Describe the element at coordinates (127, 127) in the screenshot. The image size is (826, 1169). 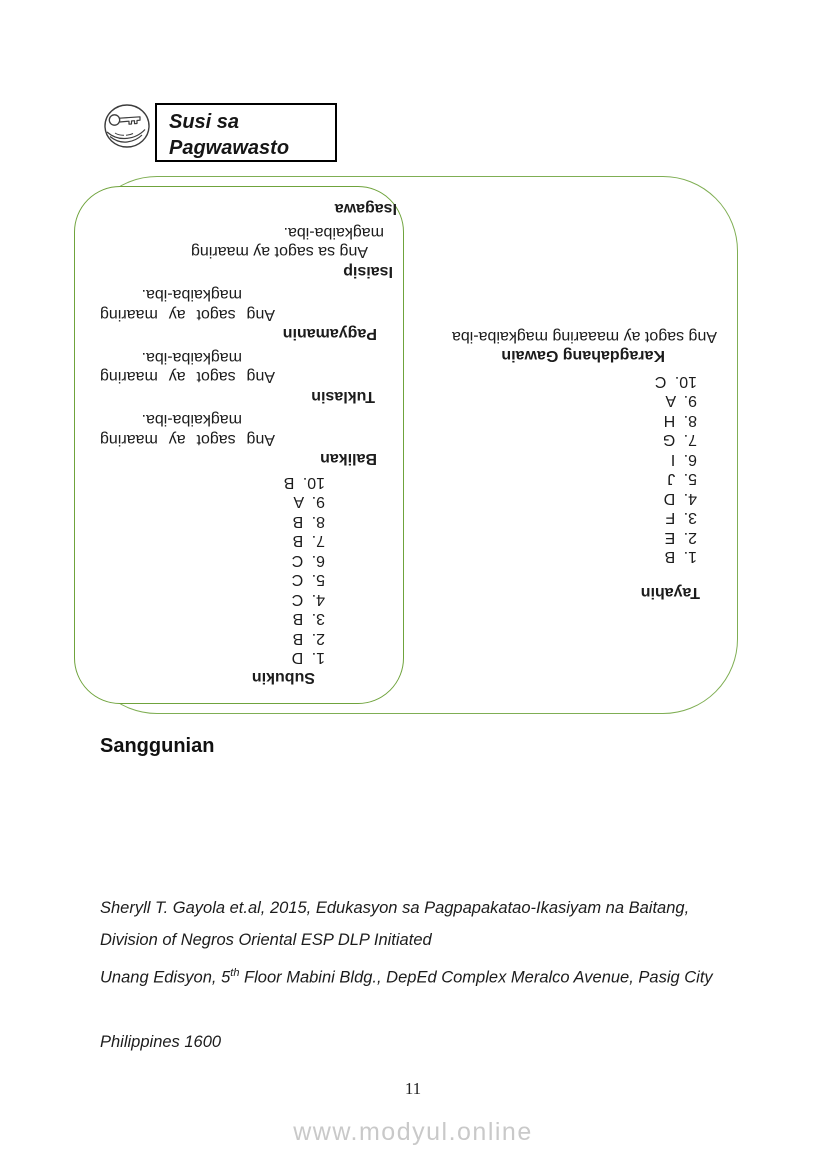
I see `key-in-hand-icon` at that location.